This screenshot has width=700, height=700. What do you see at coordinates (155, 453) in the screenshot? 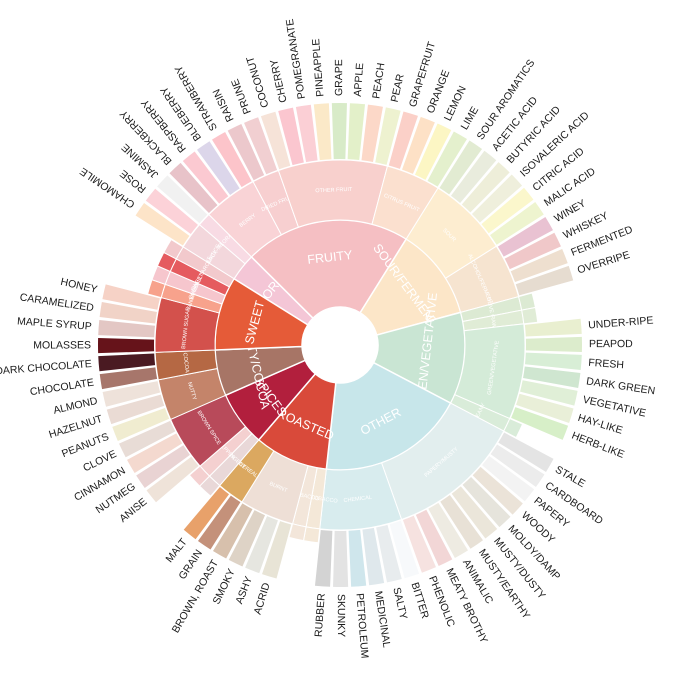
I see `leaf-cinnamon` at bounding box center [155, 453].